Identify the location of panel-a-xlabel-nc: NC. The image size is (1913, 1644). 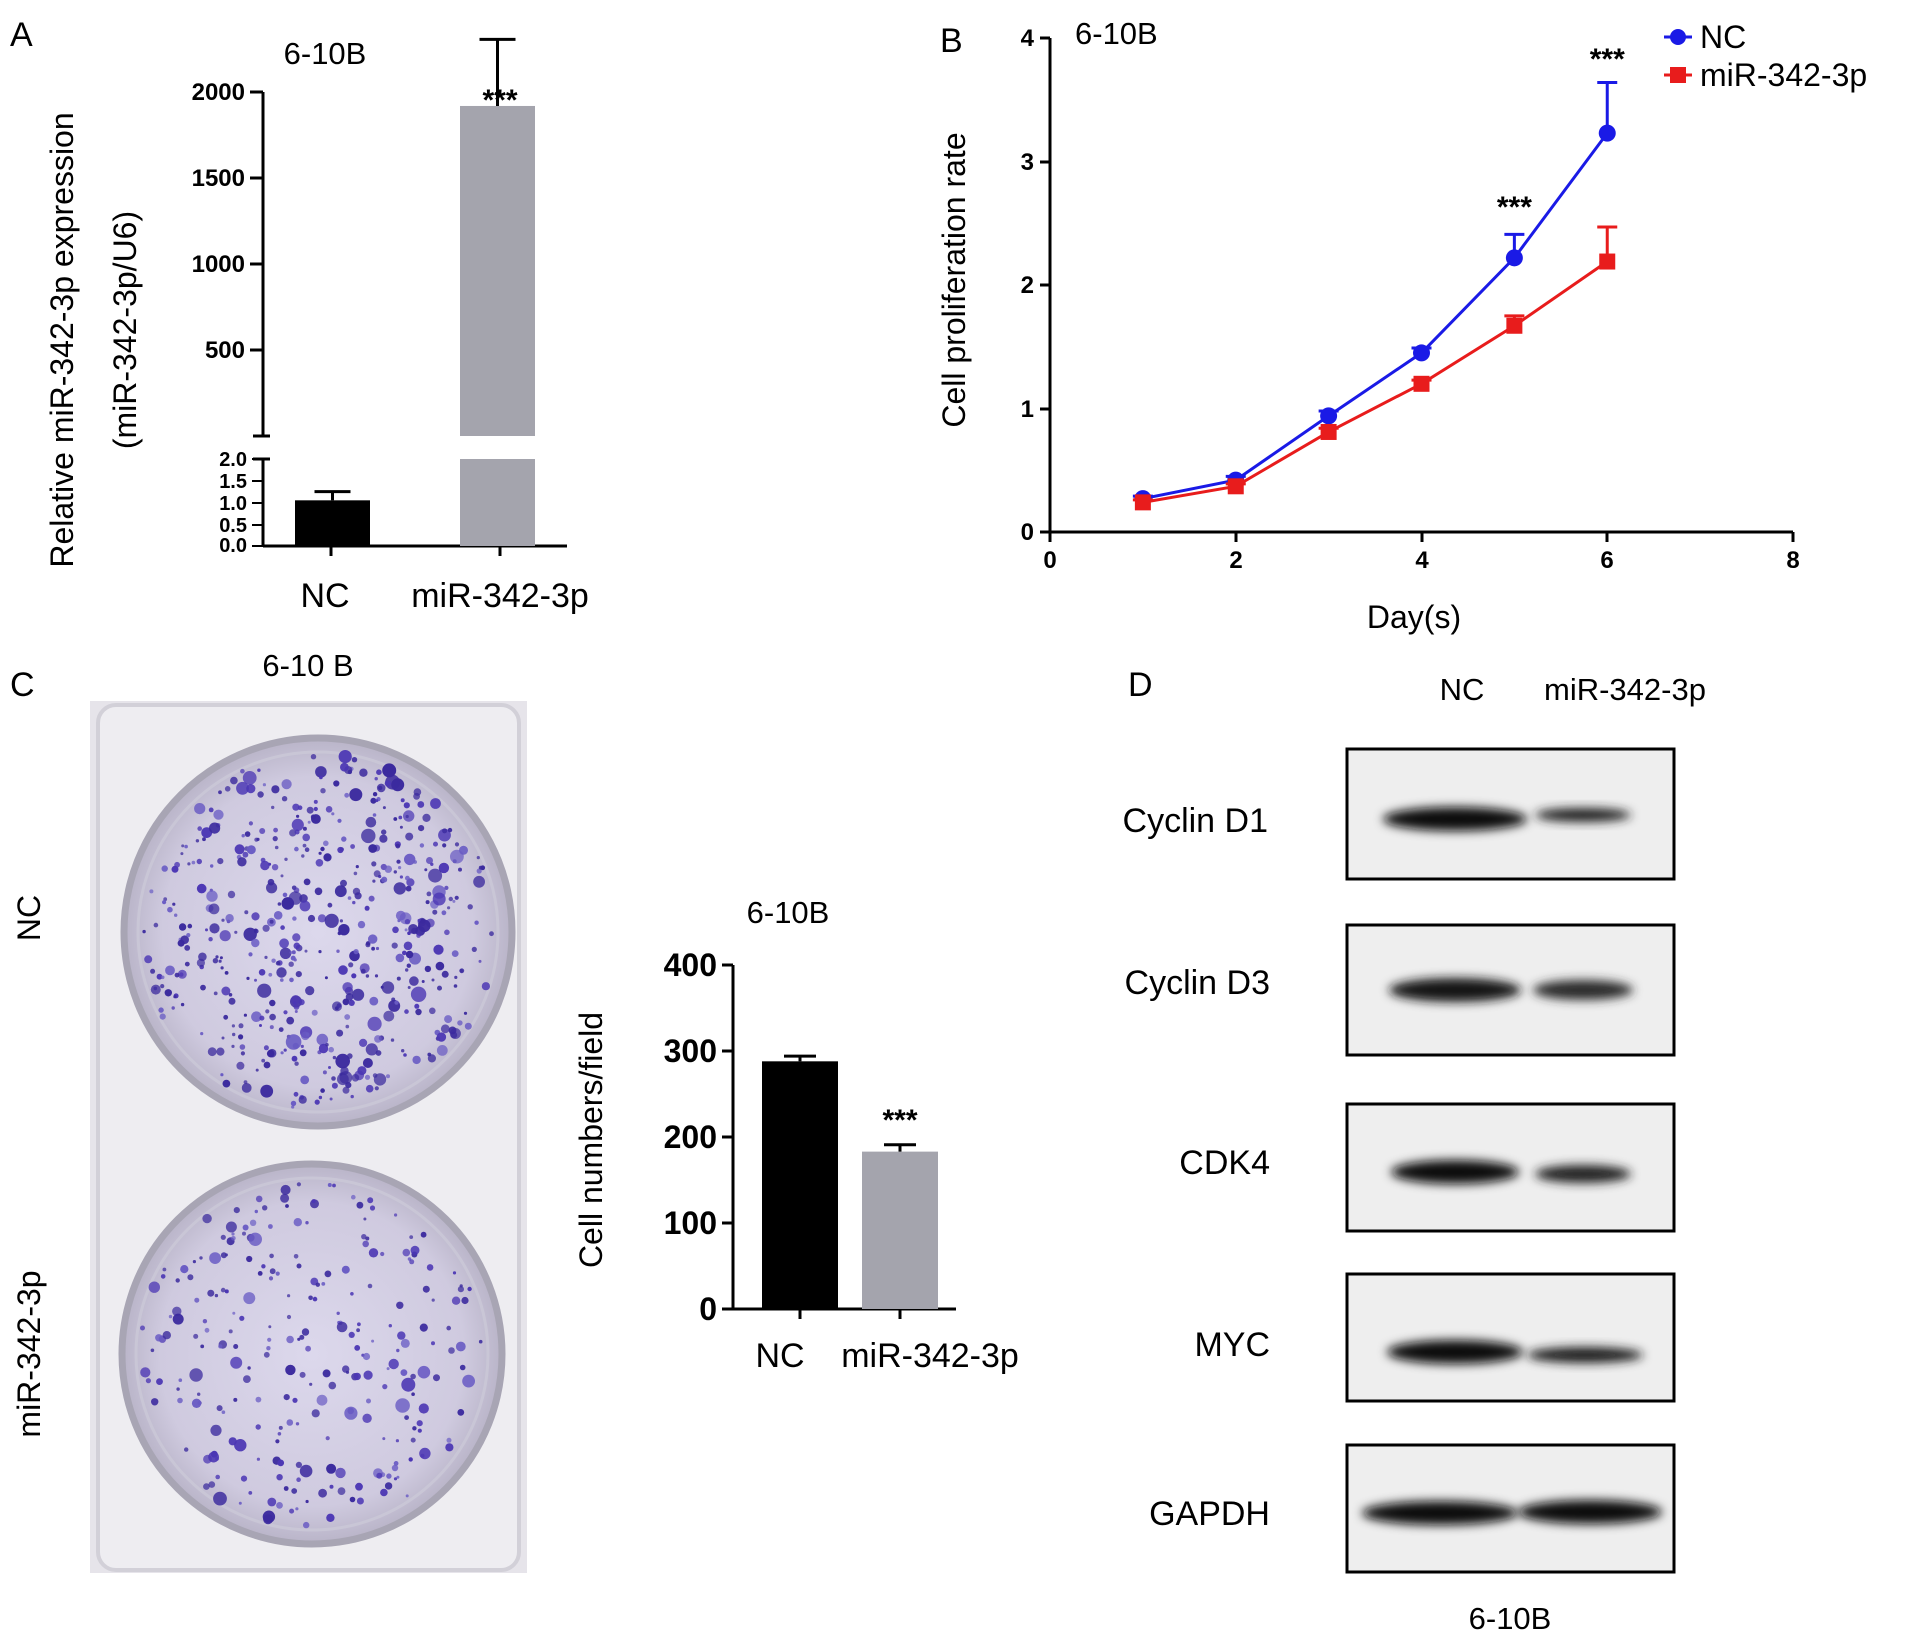
(324, 596).